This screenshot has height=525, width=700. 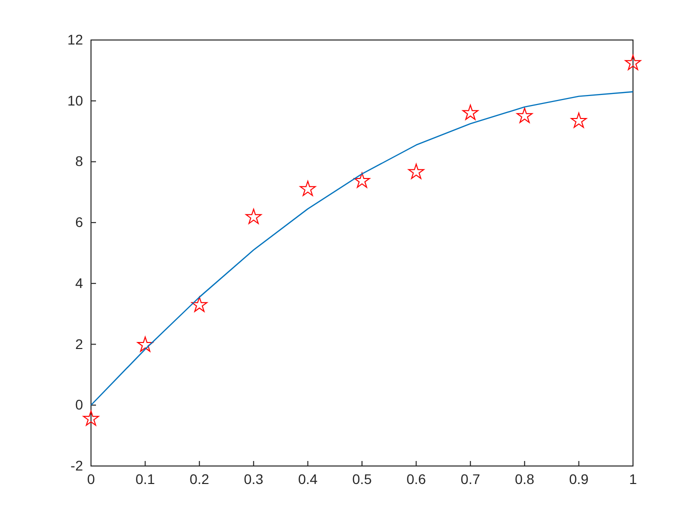 What do you see at coordinates (79, 161) in the screenshot?
I see `y-tick-label: 8` at bounding box center [79, 161].